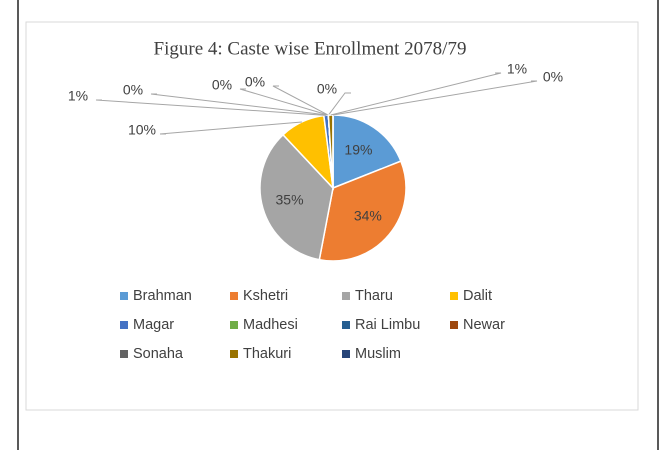 This screenshot has height=450, width=666. I want to click on legend-label: Magar, so click(153, 325).